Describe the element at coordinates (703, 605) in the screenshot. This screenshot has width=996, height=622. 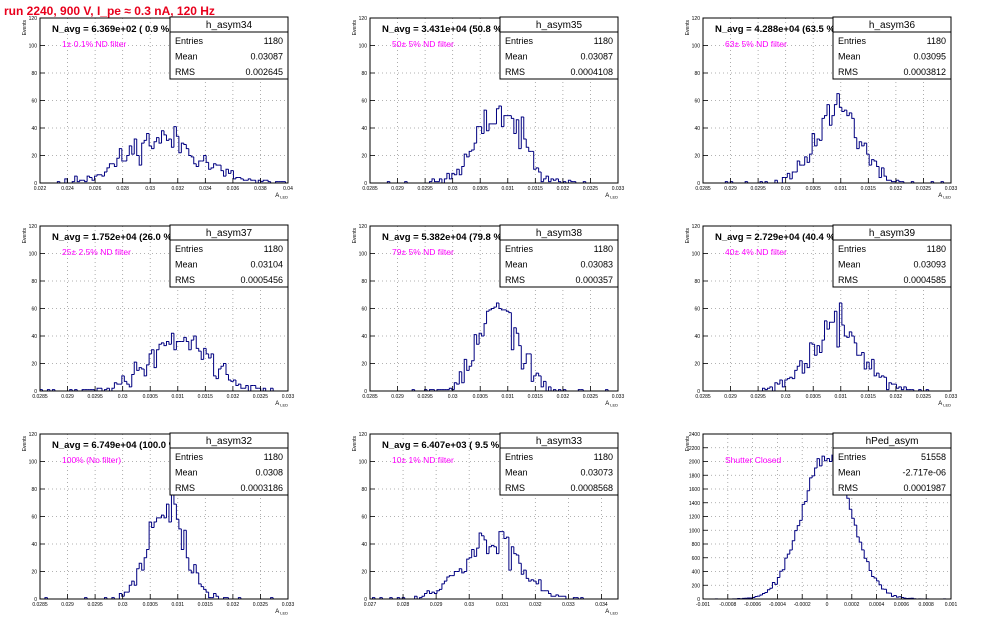
I see `x-tick-label: -0.001` at that location.